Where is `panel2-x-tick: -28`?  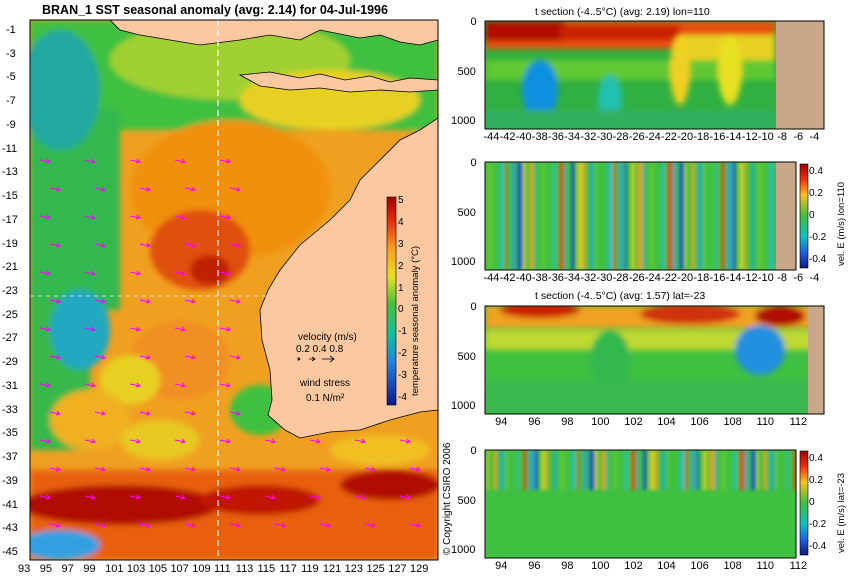
panel2-x-tick: -28 is located at coordinates (620, 278).